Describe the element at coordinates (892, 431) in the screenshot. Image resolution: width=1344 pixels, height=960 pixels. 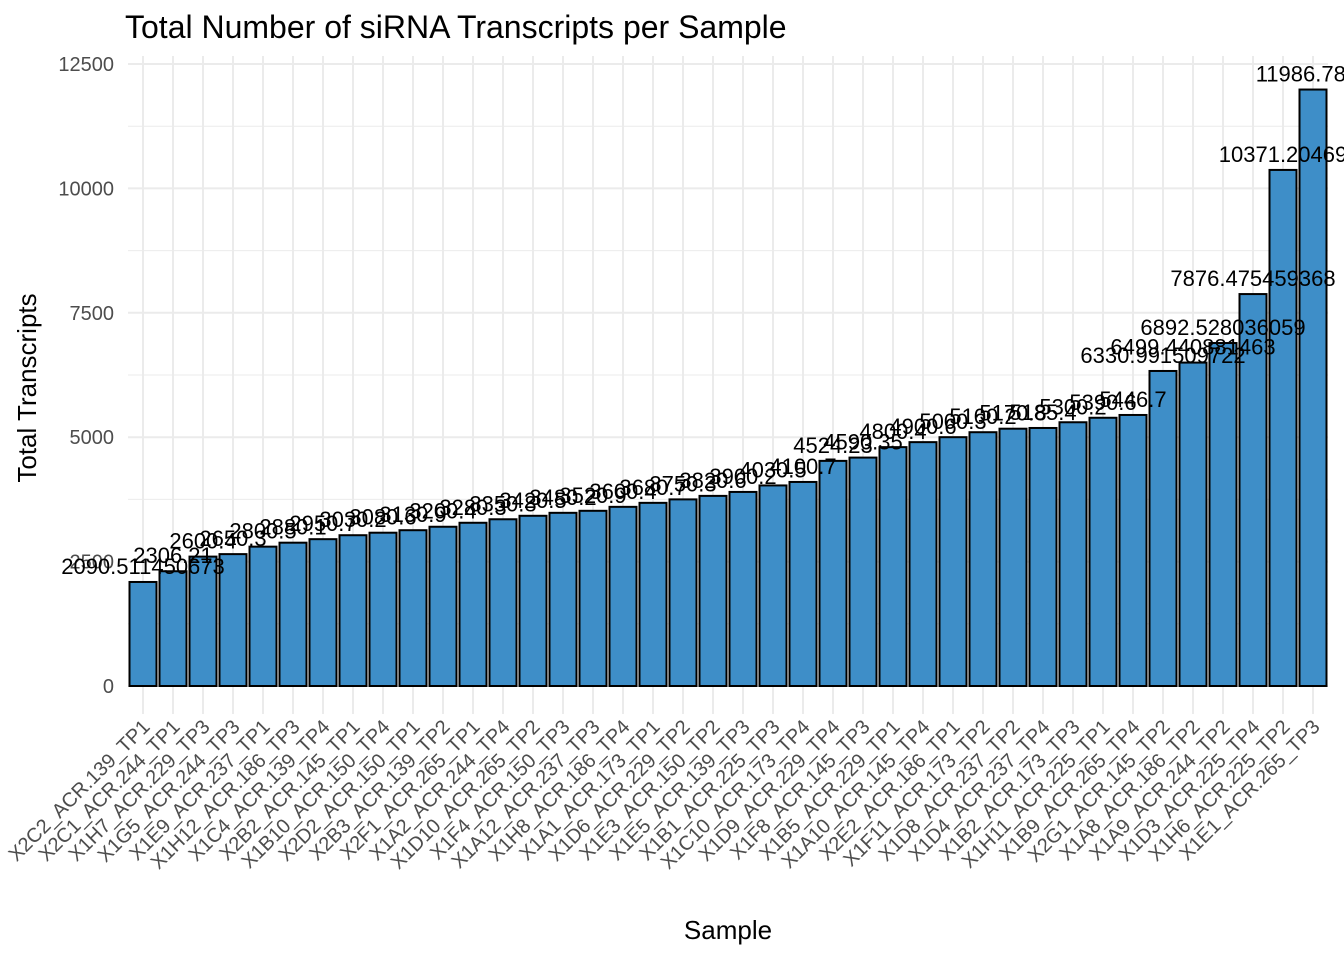
I see `data-label: 4800.4` at that location.